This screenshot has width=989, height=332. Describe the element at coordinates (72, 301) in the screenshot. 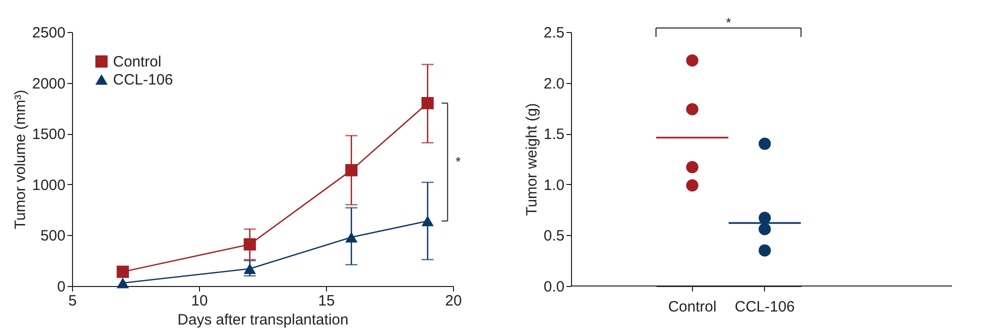

I see `x-tick-label: 5` at that location.